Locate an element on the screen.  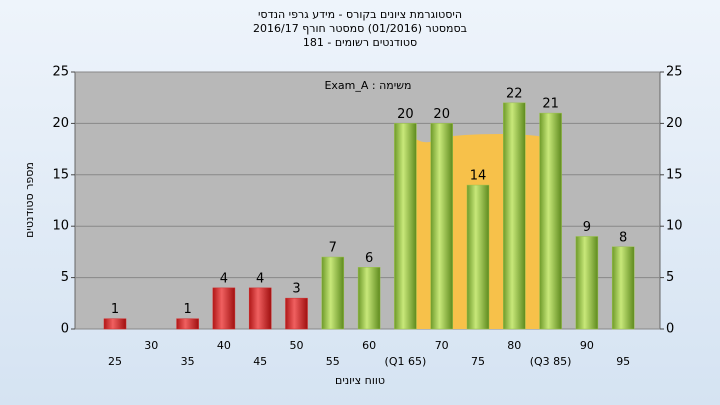
x-tick-label: (Q1 65) is located at coordinates (406, 361).